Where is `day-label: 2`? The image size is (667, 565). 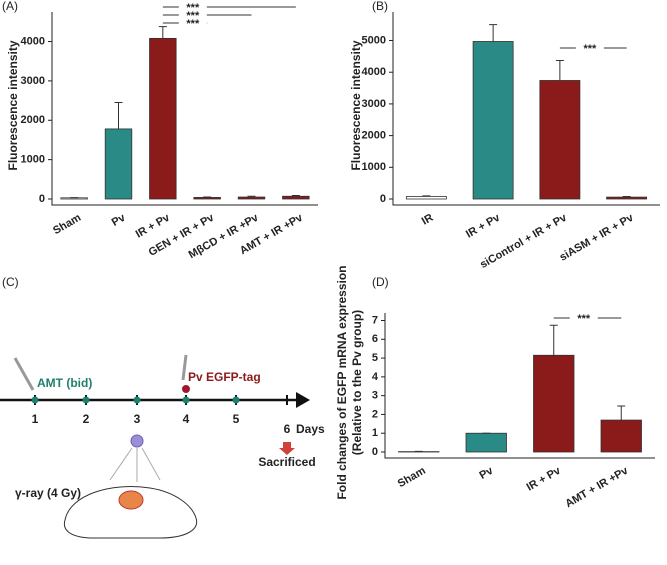 day-label: 2 is located at coordinates (86, 419).